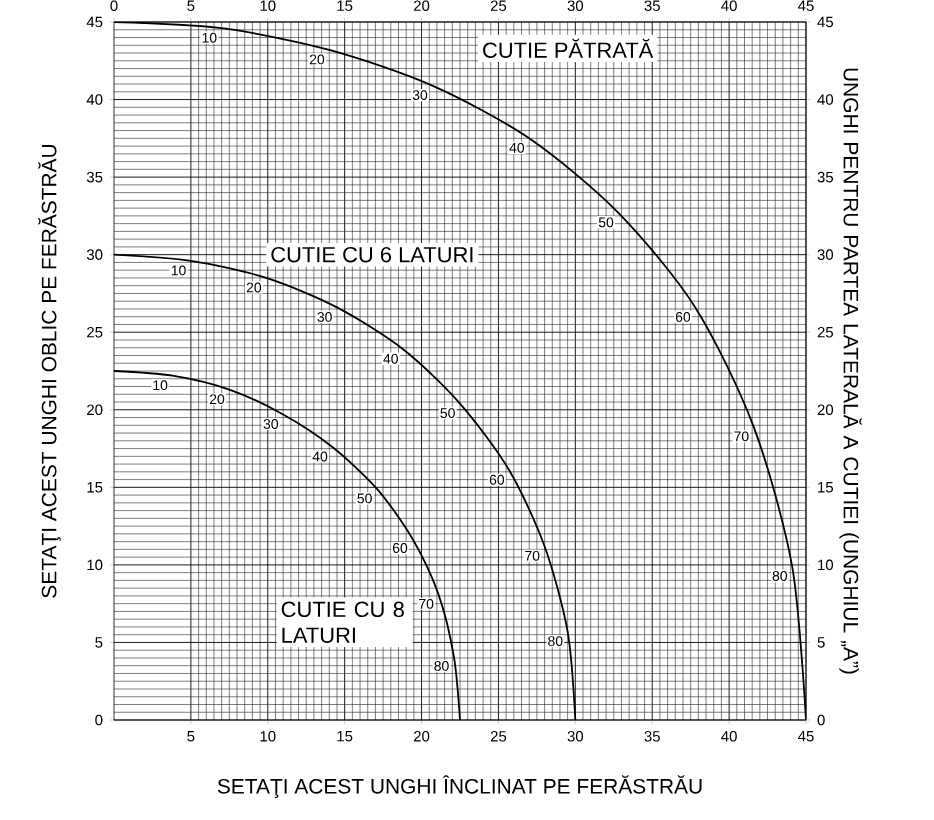 This screenshot has width=934, height=820. Describe the element at coordinates (568, 48) in the screenshot. I see `text: CUTIE PĂTRATĂ` at that location.